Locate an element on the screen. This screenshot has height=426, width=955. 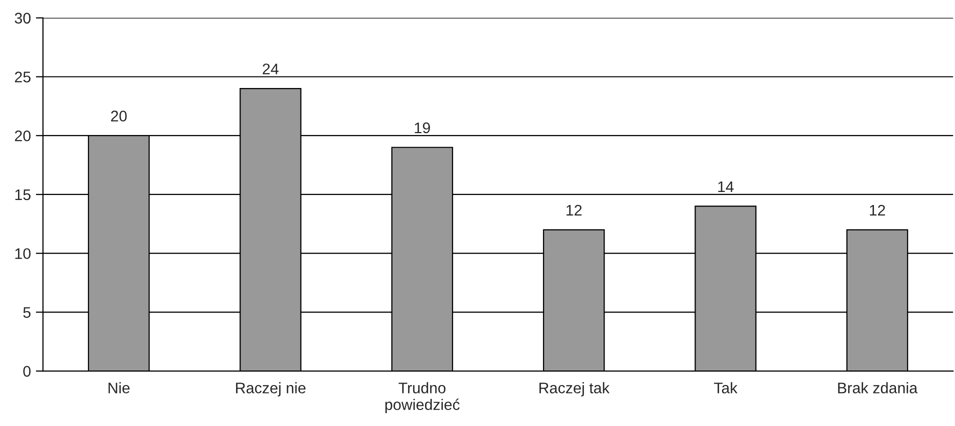
y-tick-label: 20 is located at coordinates (22, 136).